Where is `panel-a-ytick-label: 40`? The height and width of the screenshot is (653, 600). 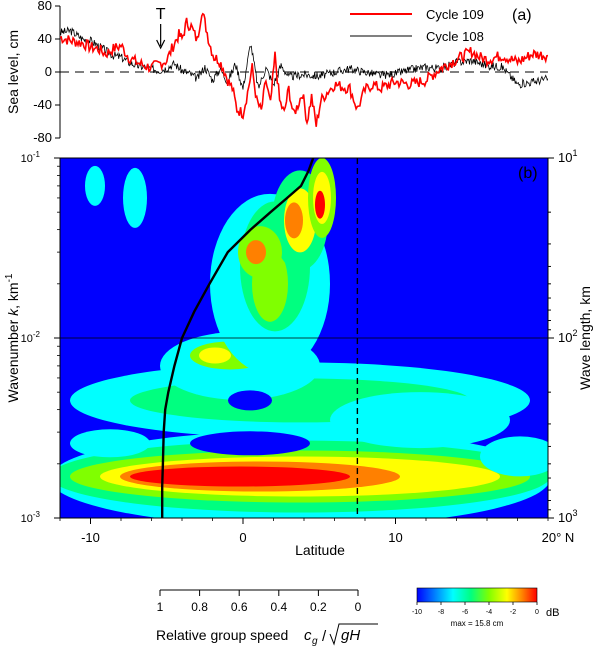
panel-a-ytick-label: 40 is located at coordinates (45, 38).